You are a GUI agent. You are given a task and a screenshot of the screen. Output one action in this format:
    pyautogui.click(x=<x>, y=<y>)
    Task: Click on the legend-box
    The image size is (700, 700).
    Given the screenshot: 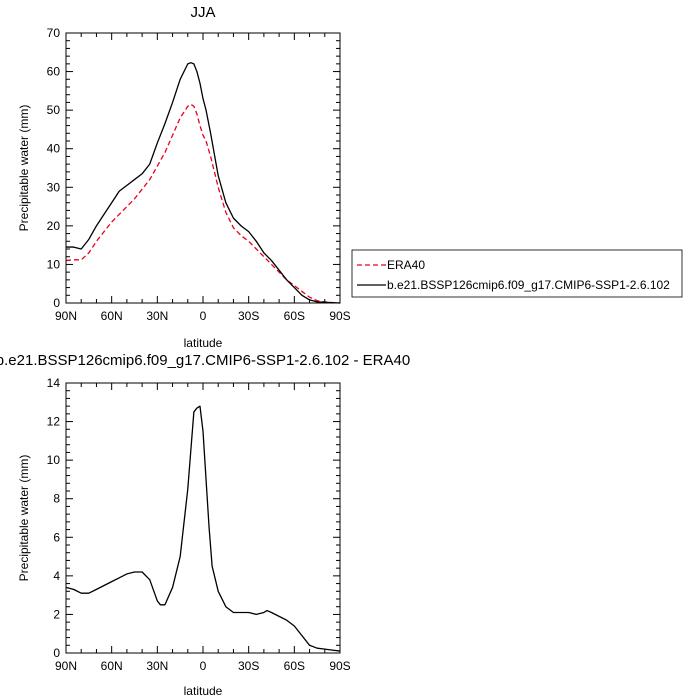 What is the action you would take?
    pyautogui.click(x=517, y=273)
    